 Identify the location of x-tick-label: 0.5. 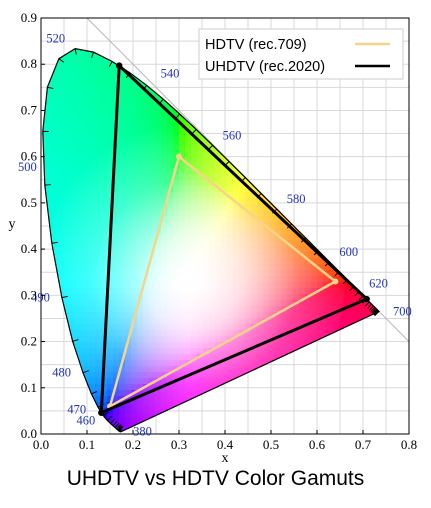
(271, 444).